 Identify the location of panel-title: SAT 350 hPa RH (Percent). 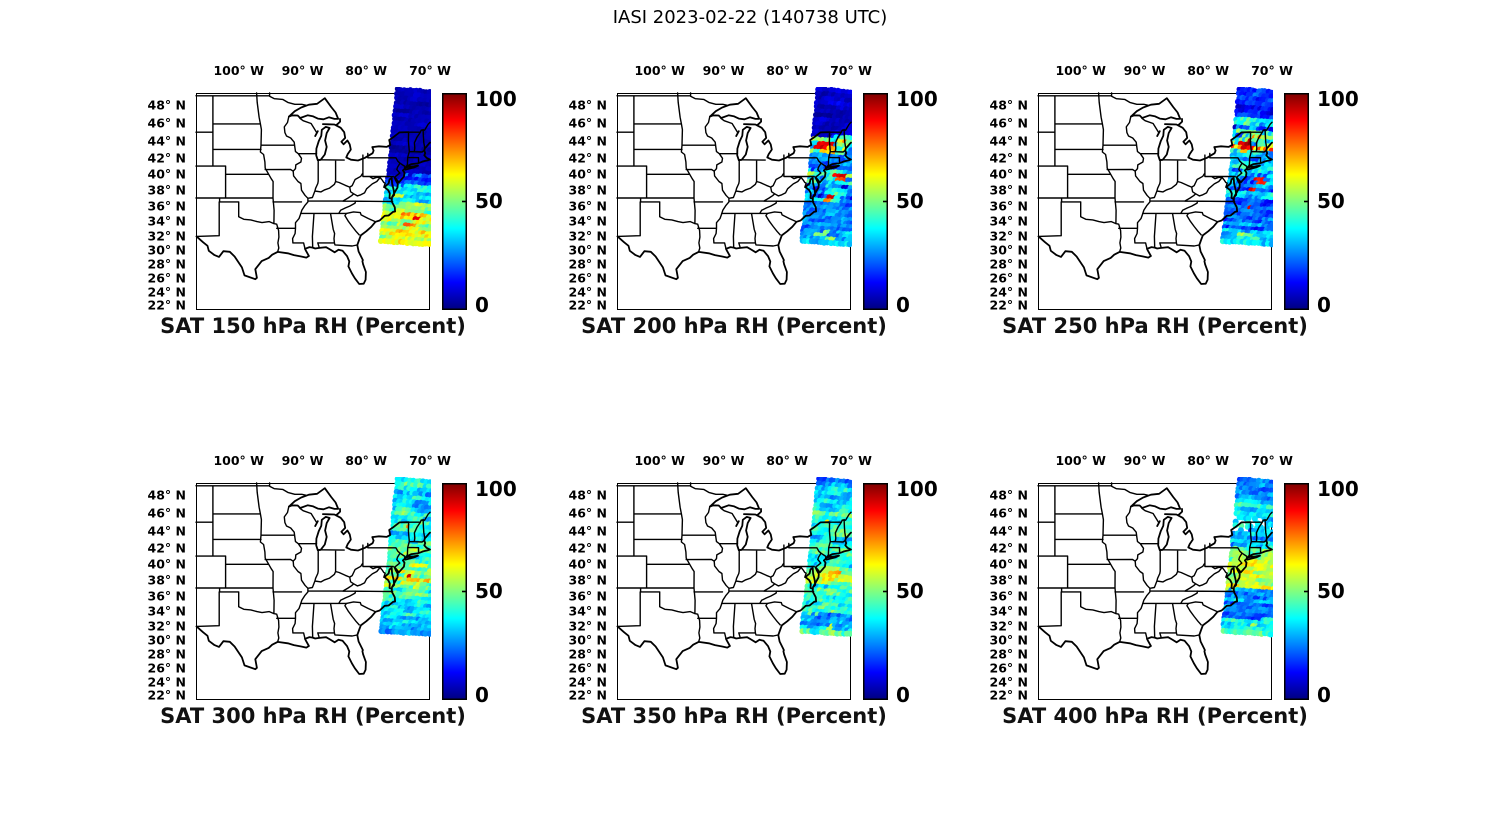
(734, 716).